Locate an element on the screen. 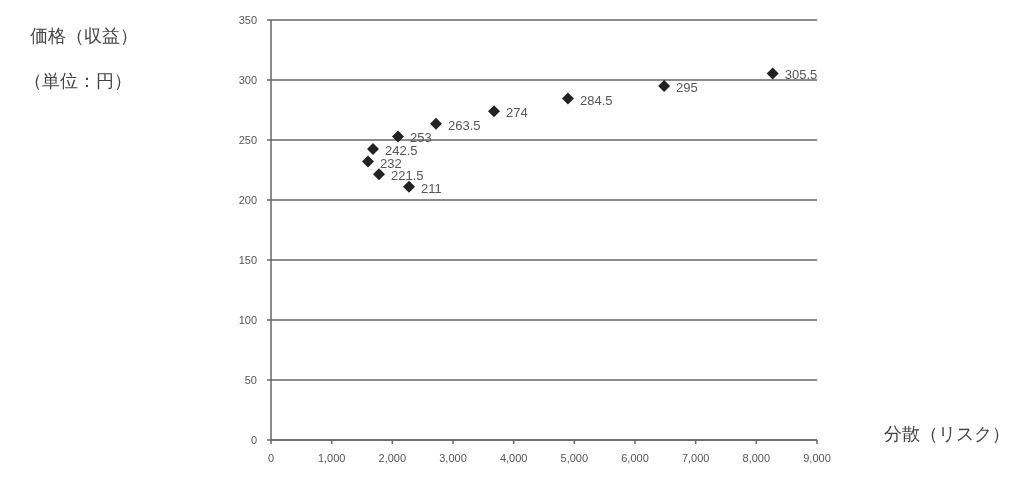  x-tick-label: 9,000 is located at coordinates (817, 458).